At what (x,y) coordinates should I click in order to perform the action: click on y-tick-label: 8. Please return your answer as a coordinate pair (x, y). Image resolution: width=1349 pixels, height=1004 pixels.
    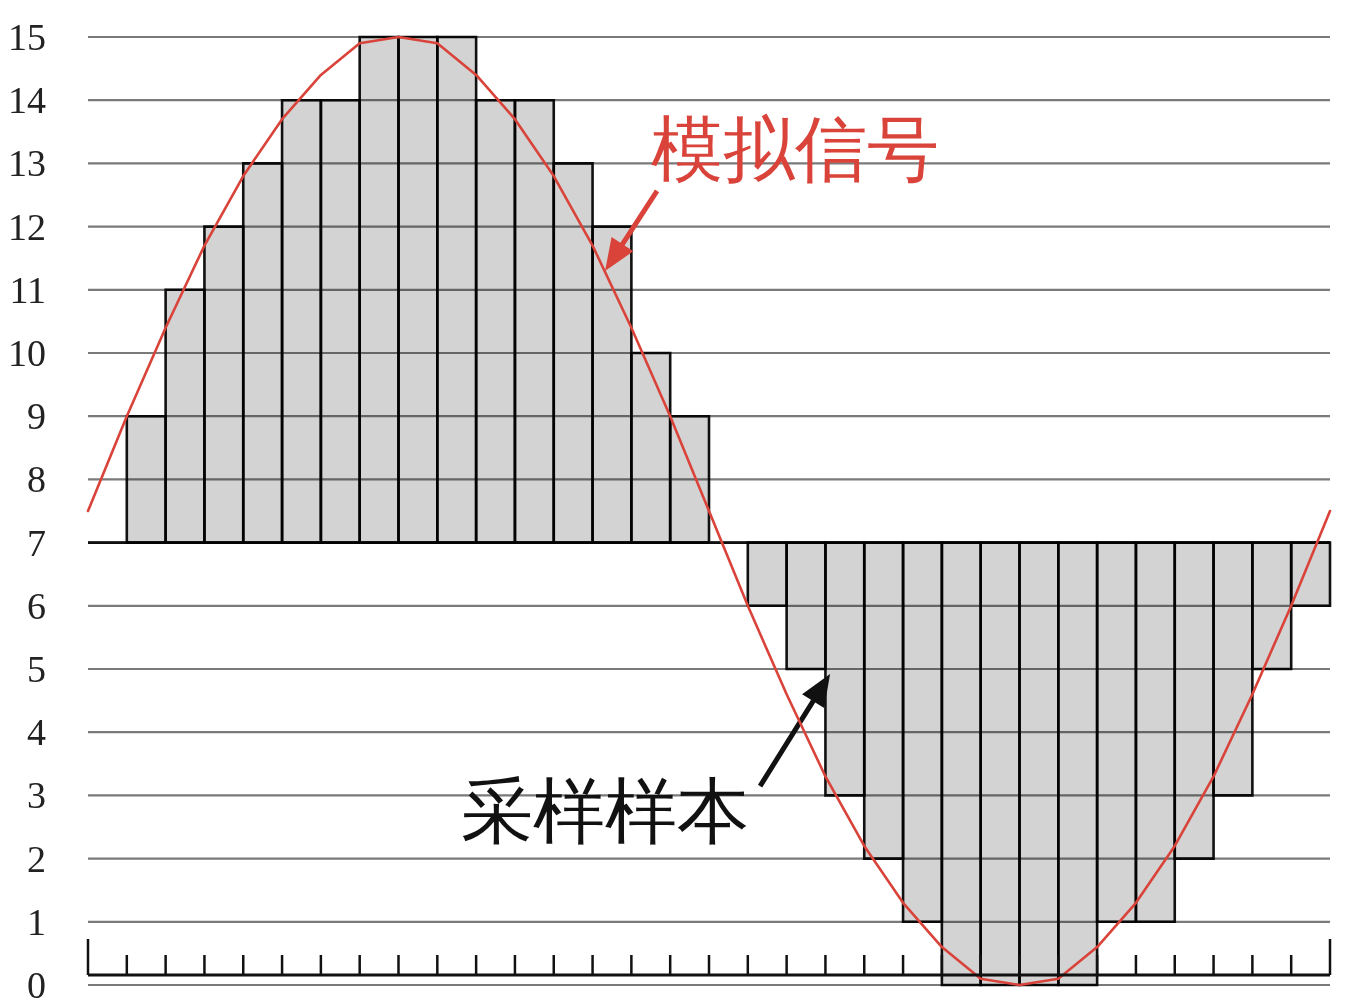
    Looking at the image, I should click on (36, 479).